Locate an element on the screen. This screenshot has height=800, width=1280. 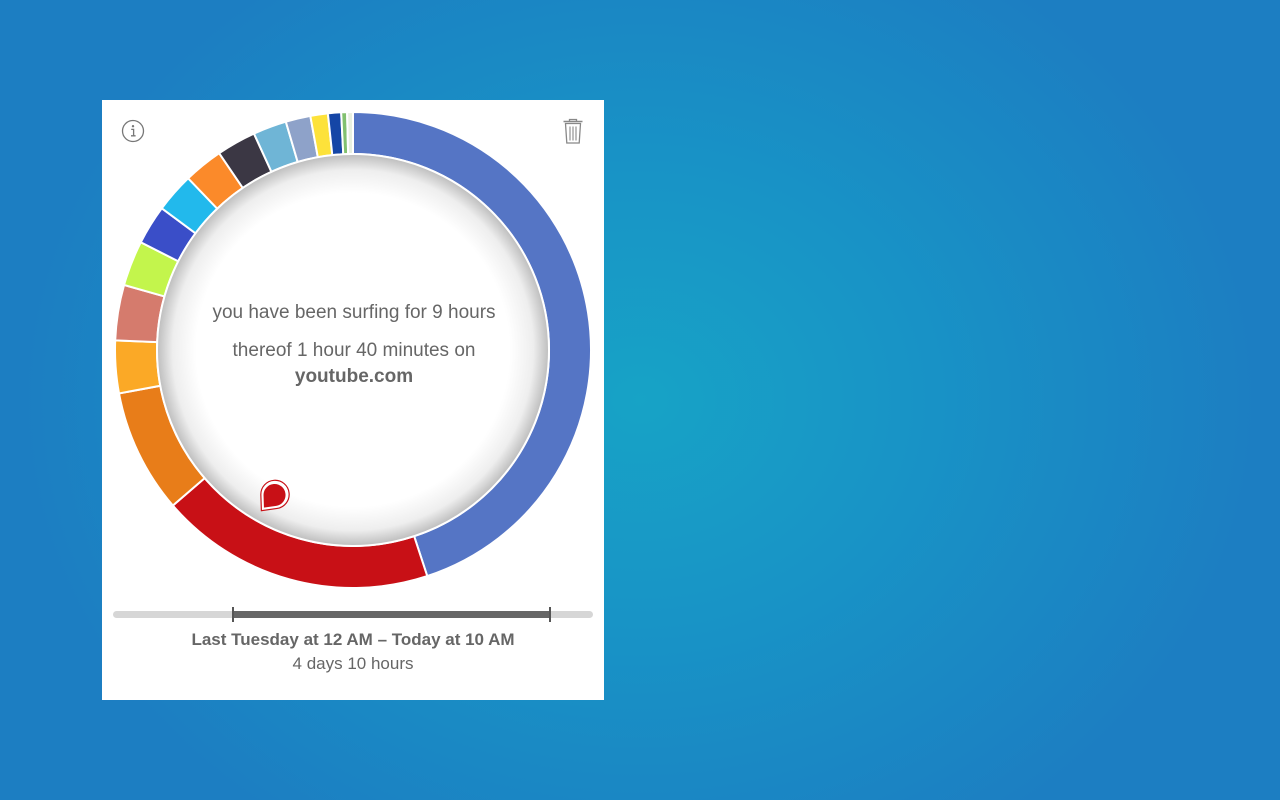
range-start-handle is located at coordinates (233, 614).